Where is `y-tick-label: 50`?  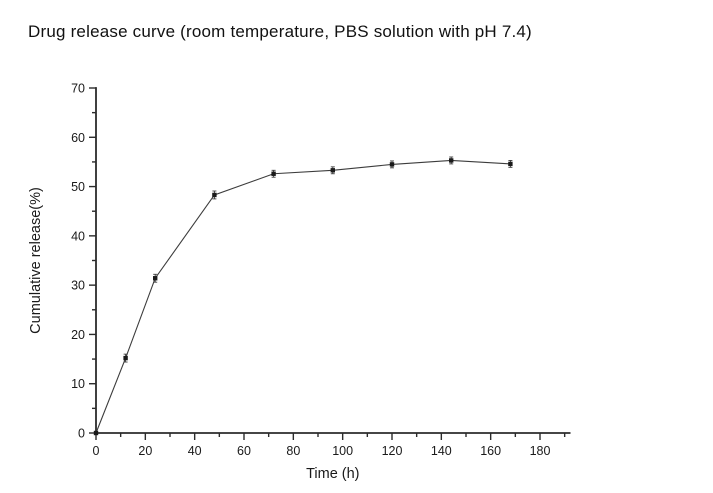
y-tick-label: 50 is located at coordinates (78, 187).